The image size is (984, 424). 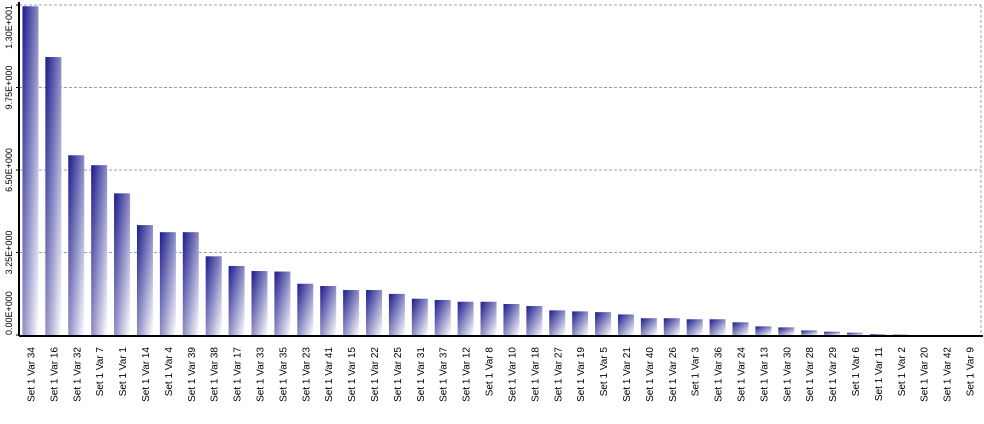 What do you see at coordinates (421, 374) in the screenshot?
I see `x-category-label: Set 1 Var 31` at bounding box center [421, 374].